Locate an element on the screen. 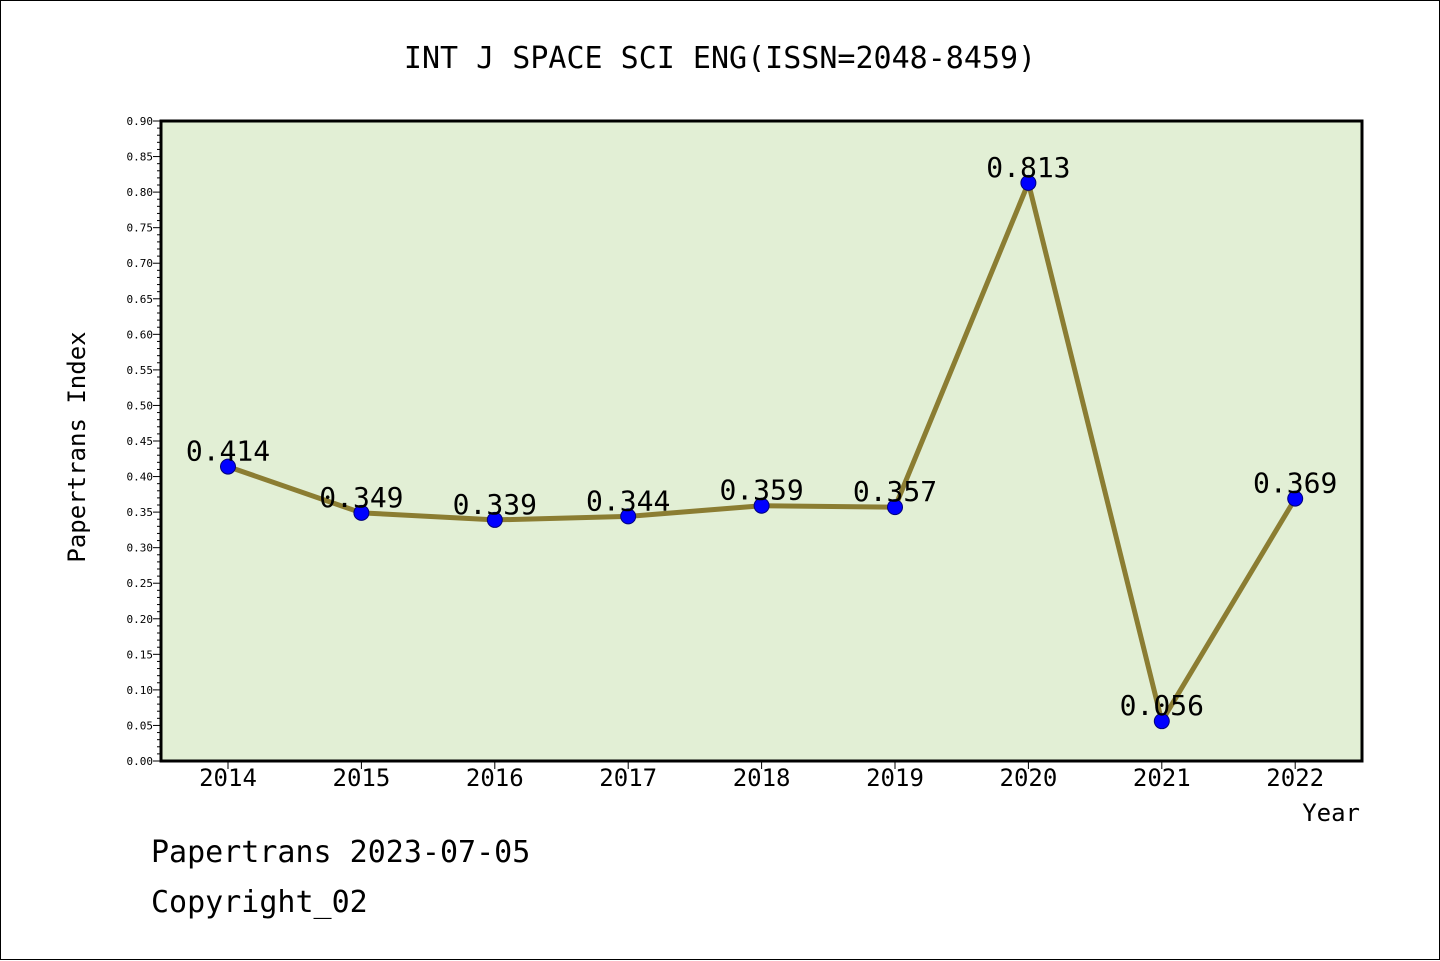 The image size is (1440, 961). data-label: 0.357 is located at coordinates (895, 491).